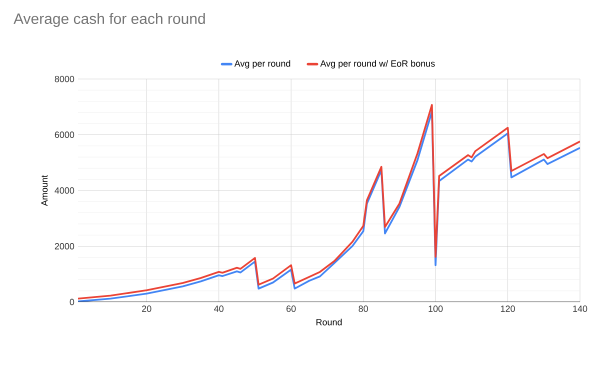 The image size is (598, 368). Describe the element at coordinates (64, 79) in the screenshot. I see `y-tick-label: 8000` at that location.